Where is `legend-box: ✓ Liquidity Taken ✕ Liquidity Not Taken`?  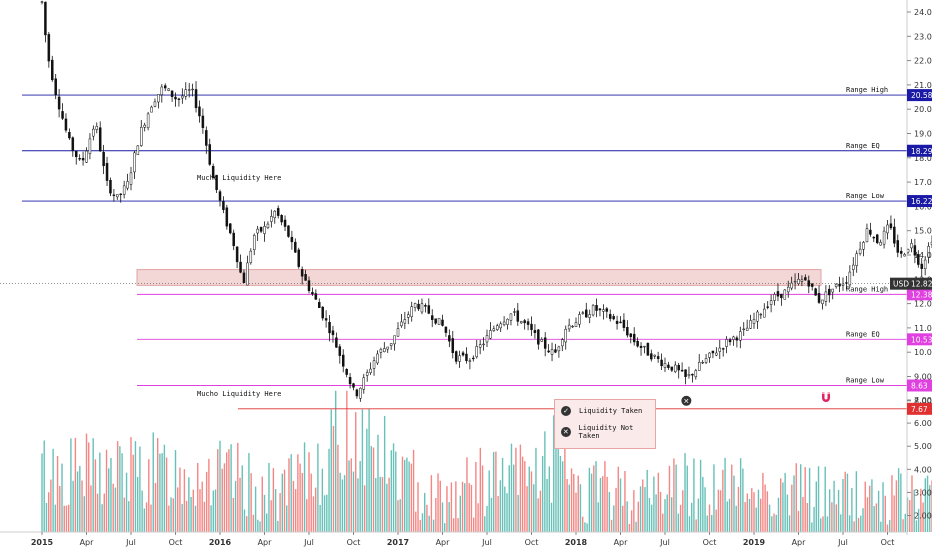
legend-box: ✓ Liquidity Taken ✕ Liquidity Not Taken is located at coordinates (605, 424).